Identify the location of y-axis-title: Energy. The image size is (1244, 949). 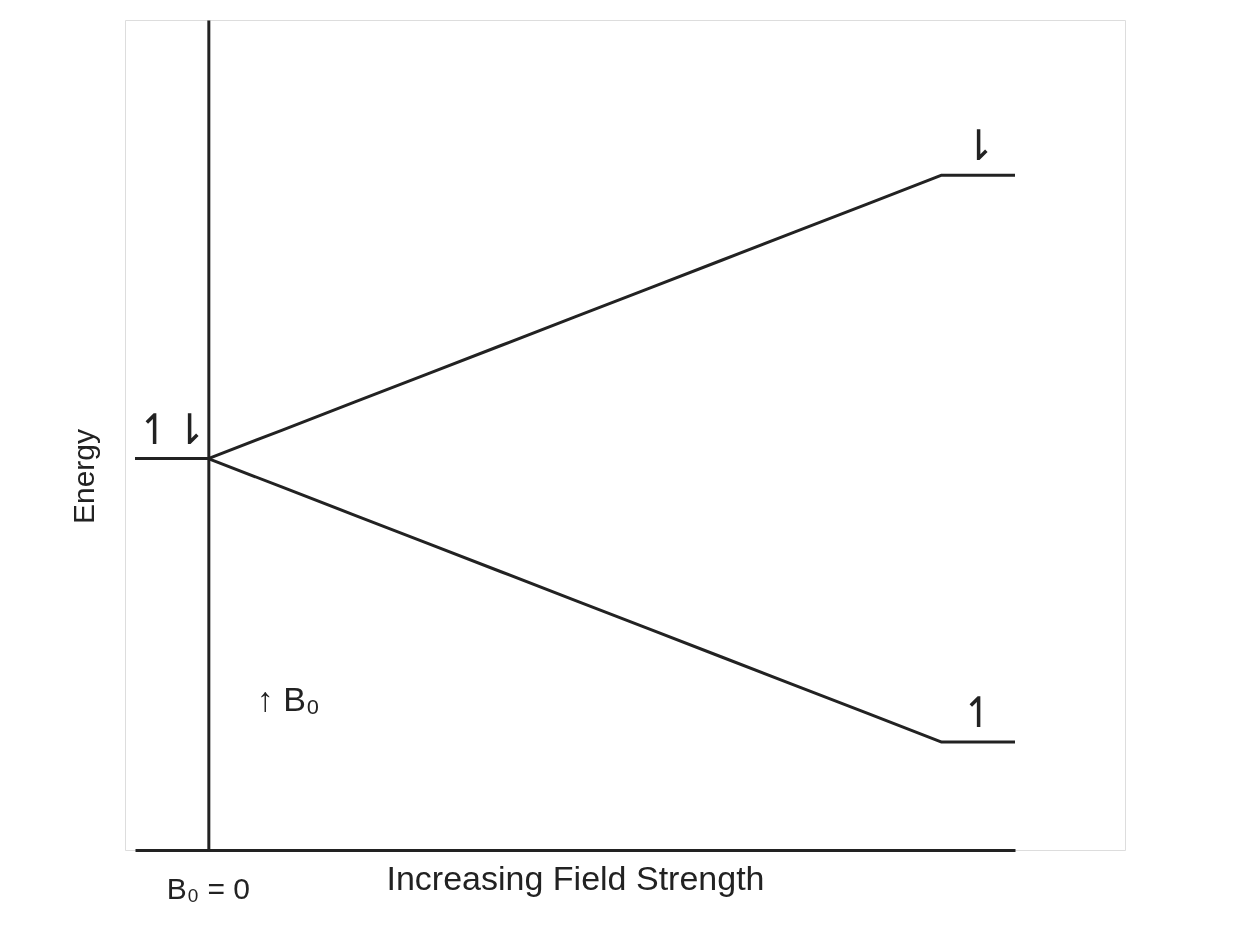
(83, 476).